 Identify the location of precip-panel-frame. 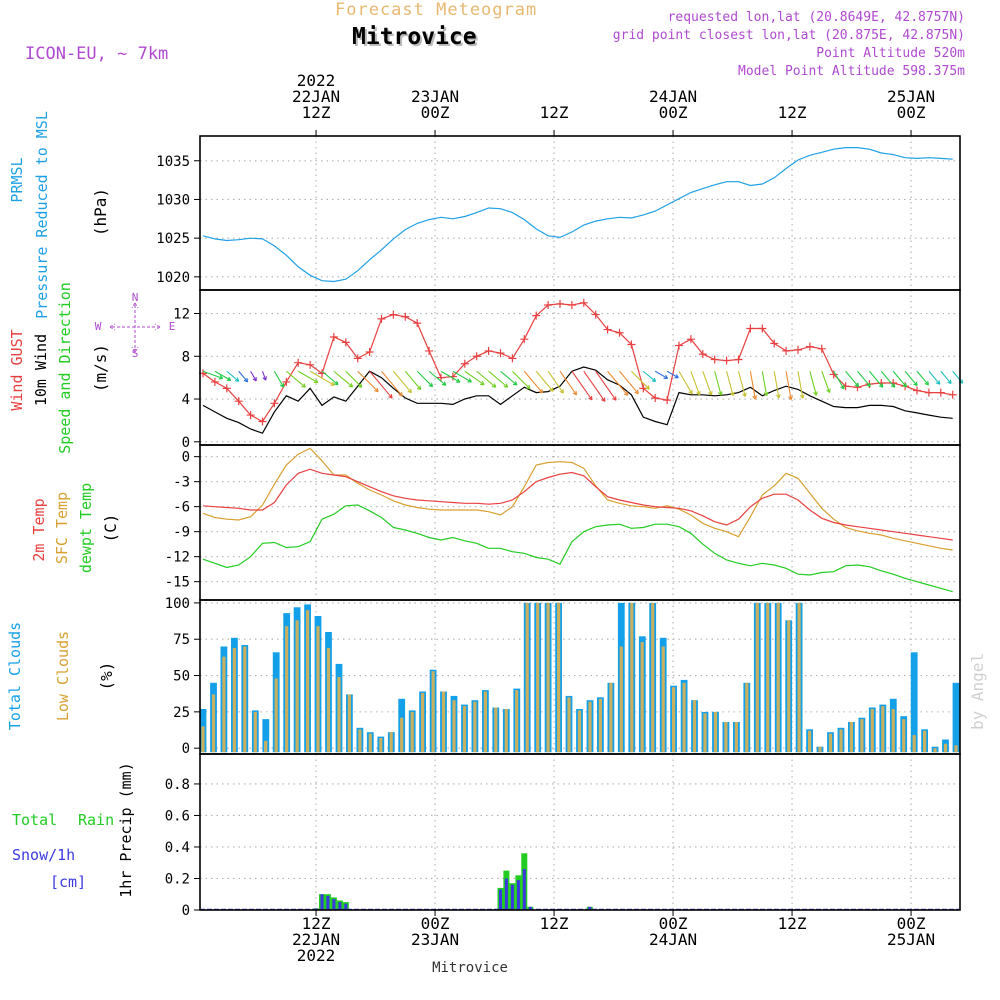
(580, 832).